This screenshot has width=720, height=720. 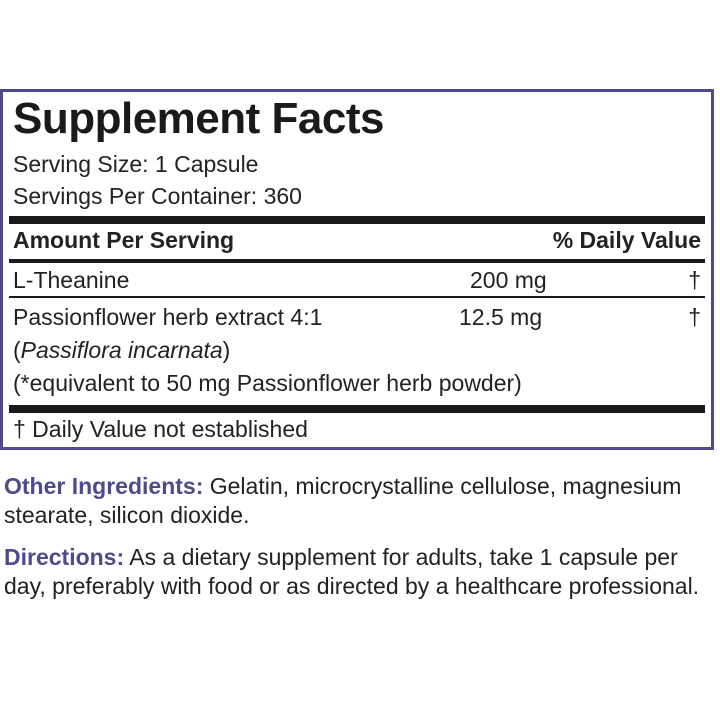 What do you see at coordinates (357, 240) in the screenshot?
I see `table-header: Amount Per Serving % Daily Value` at bounding box center [357, 240].